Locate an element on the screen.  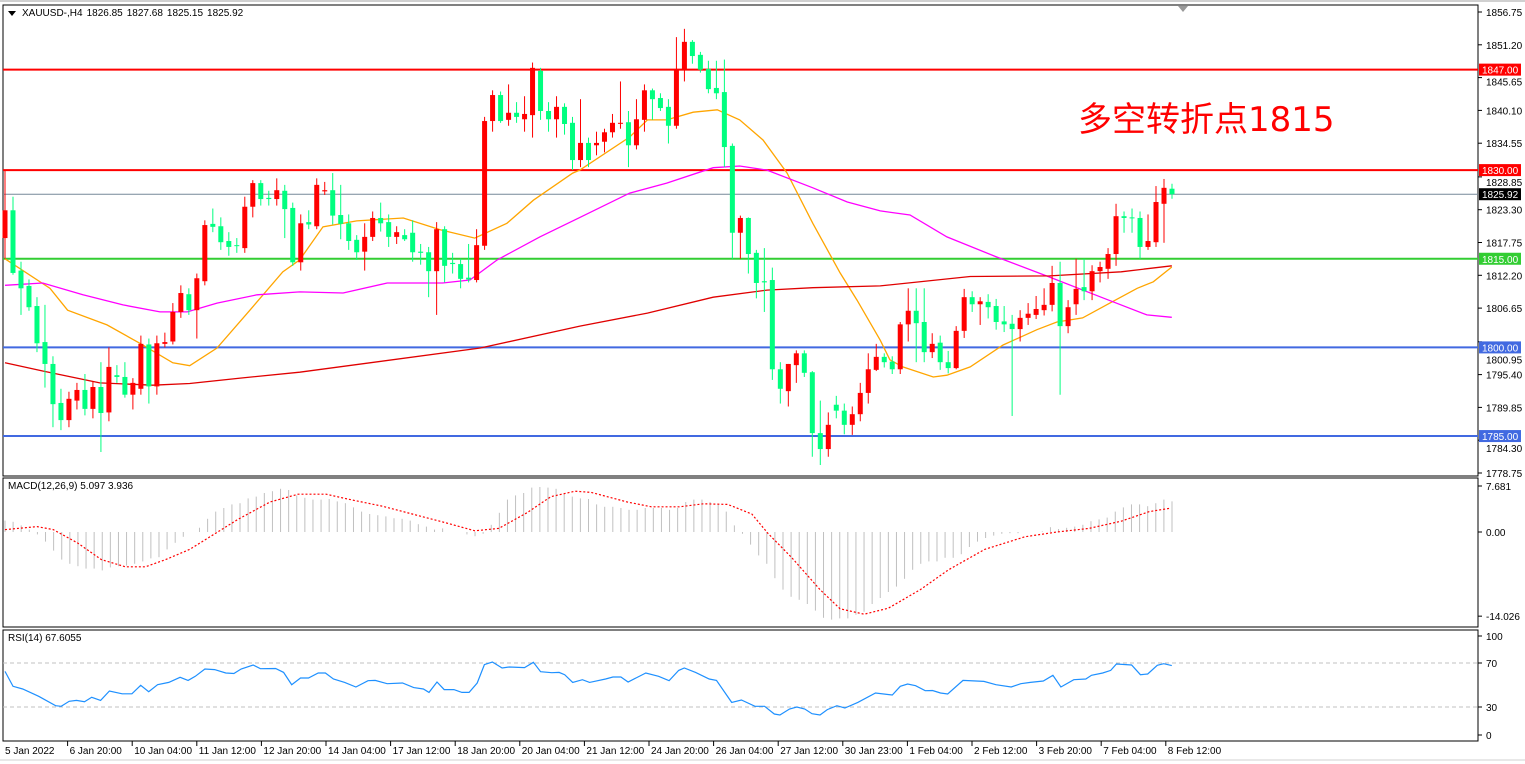
time-axis-label: 1 Feb 04:00 is located at coordinates (936, 751).